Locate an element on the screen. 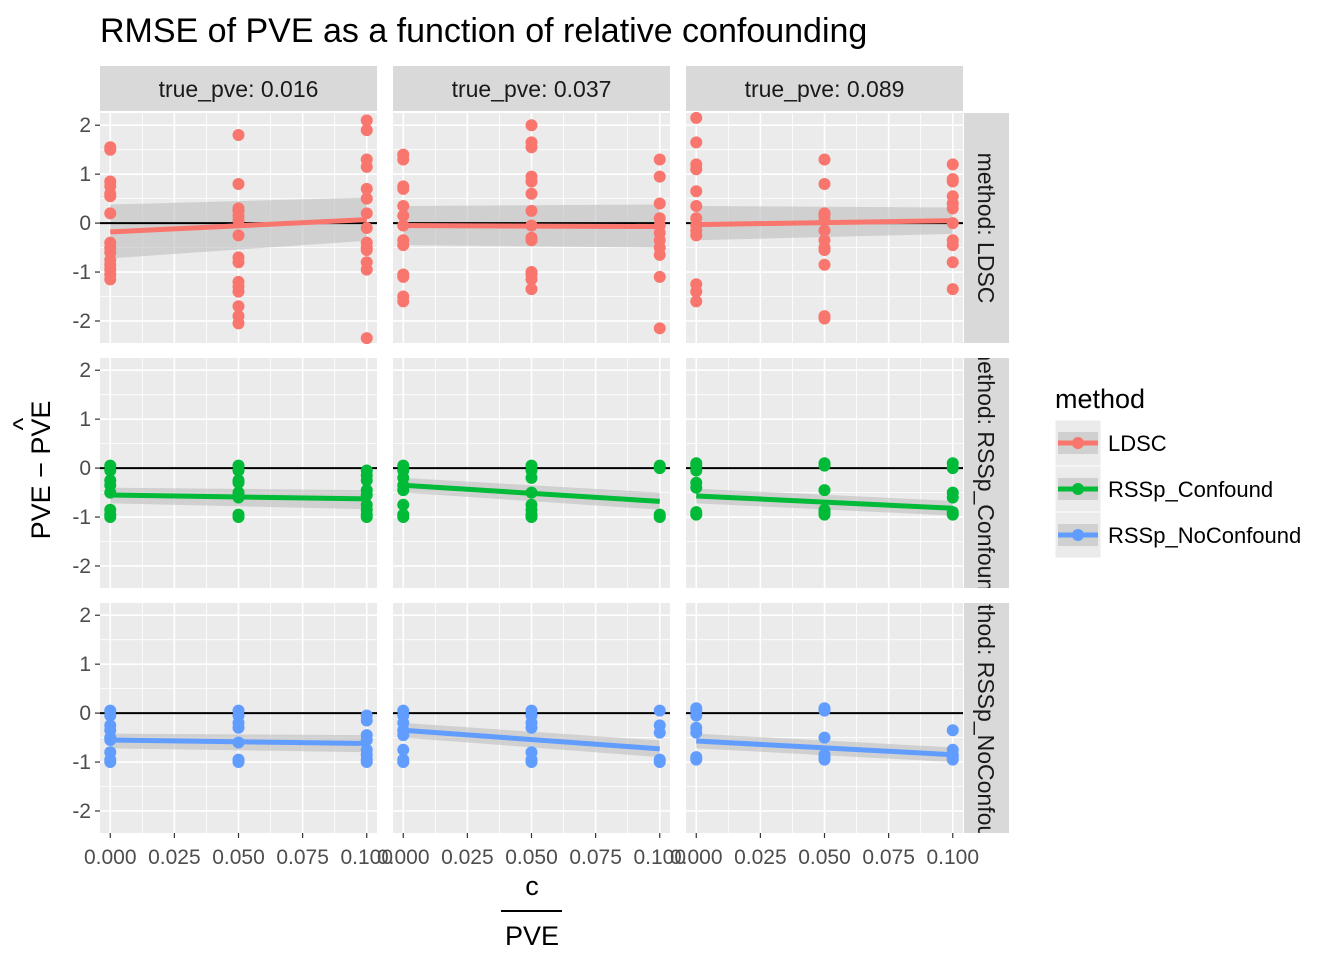  legend-key-point is located at coordinates (1078, 535).